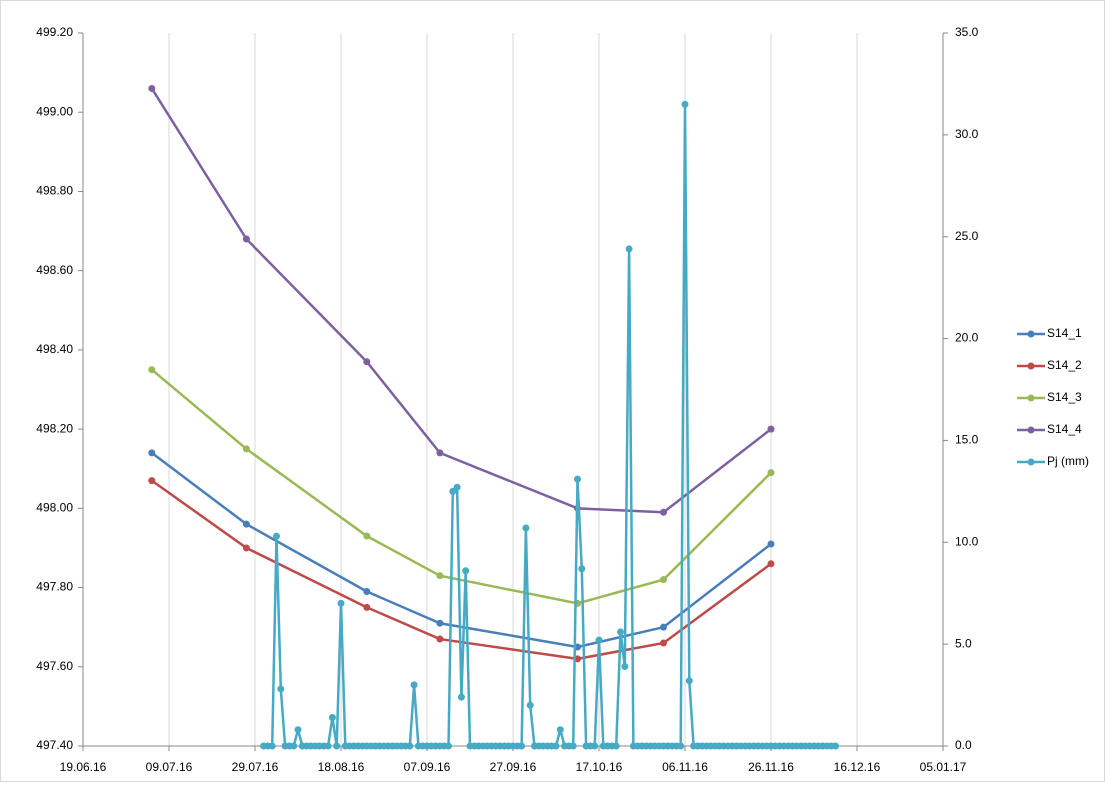 The height and width of the screenshot is (787, 1105). What do you see at coordinates (54, 428) in the screenshot?
I see `y-tick-label: 498.20` at bounding box center [54, 428].